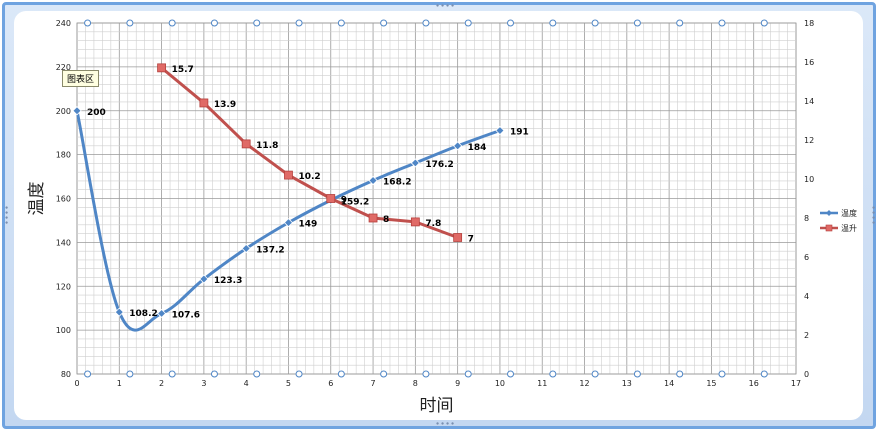 This screenshot has height=433, width=880. Describe the element at coordinates (330, 383) in the screenshot. I see `x-tick-label: 6` at that location.